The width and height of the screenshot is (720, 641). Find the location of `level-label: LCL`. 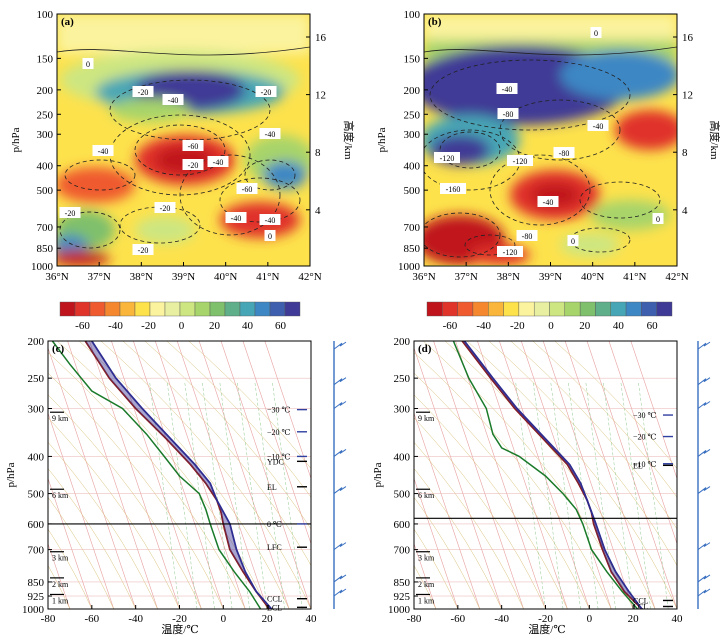

level-label: LCL is located at coordinates (274, 607).